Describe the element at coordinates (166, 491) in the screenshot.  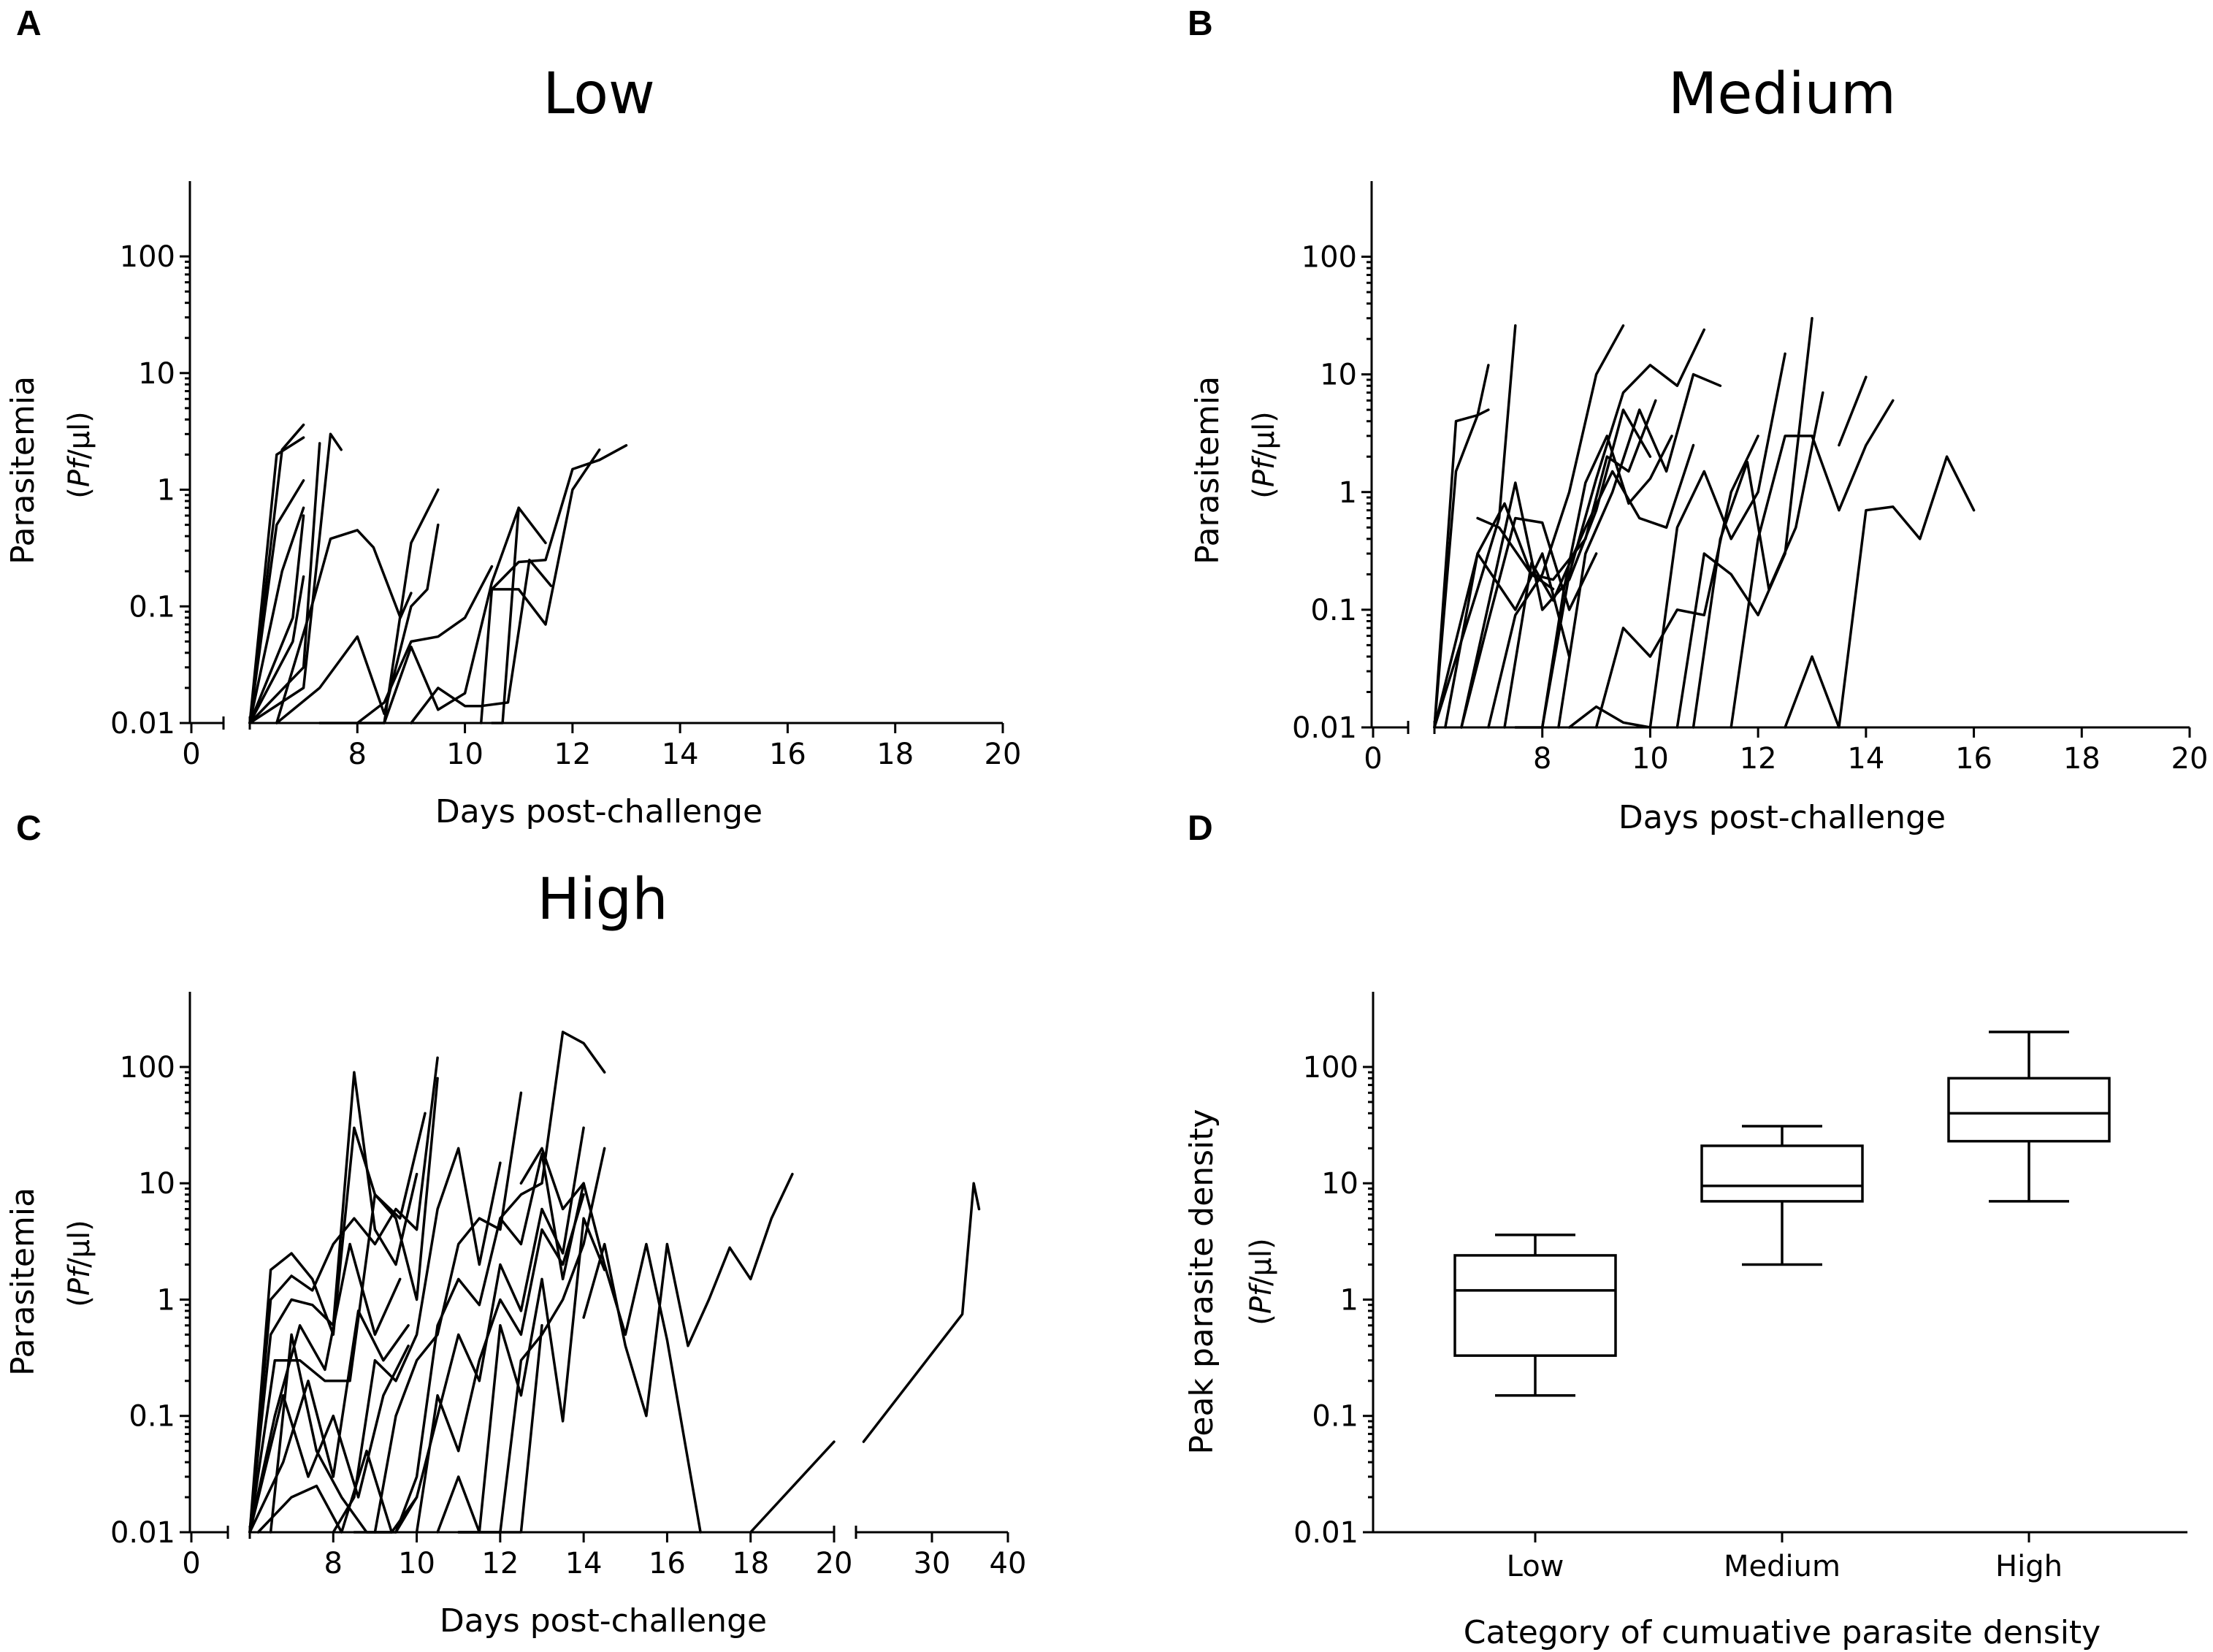
I see `panel-a-y-tick-label: 1` at that location.